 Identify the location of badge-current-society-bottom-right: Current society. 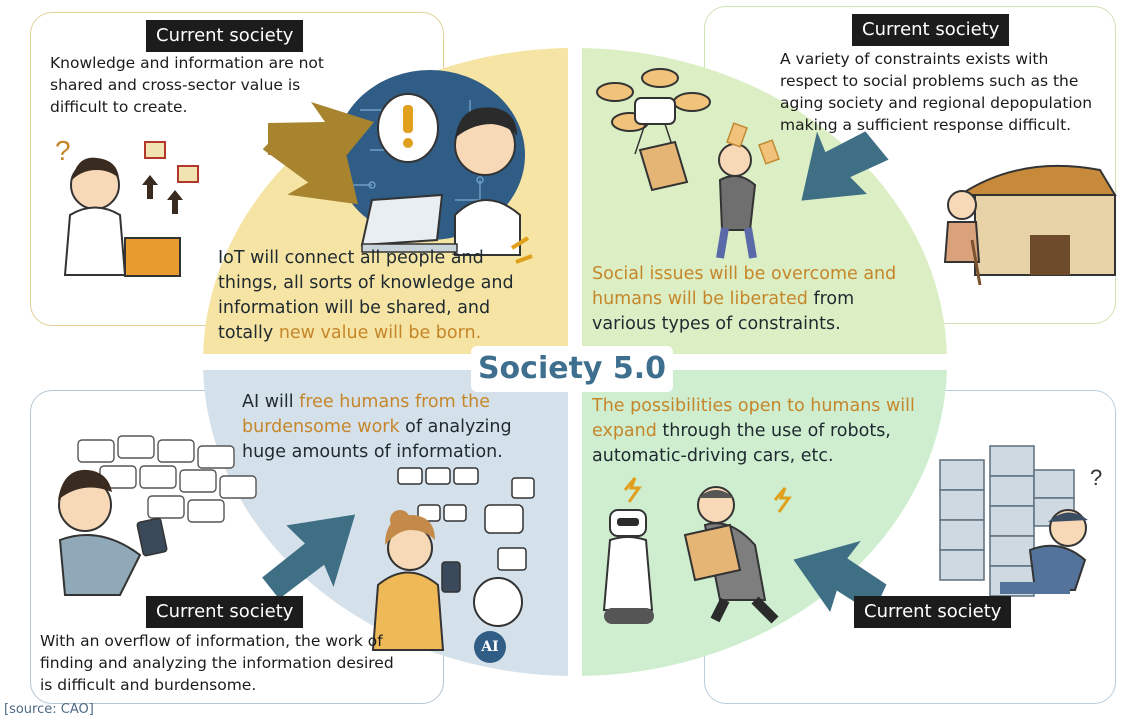
(932, 612).